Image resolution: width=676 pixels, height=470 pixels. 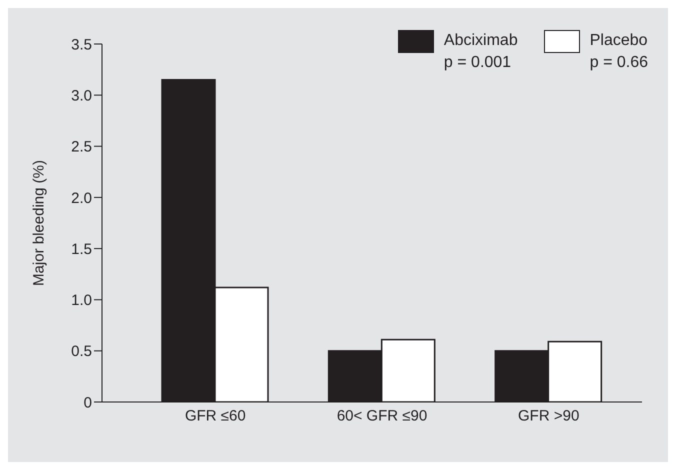 What do you see at coordinates (619, 63) in the screenshot?
I see `annotation: p = 0.66` at bounding box center [619, 63].